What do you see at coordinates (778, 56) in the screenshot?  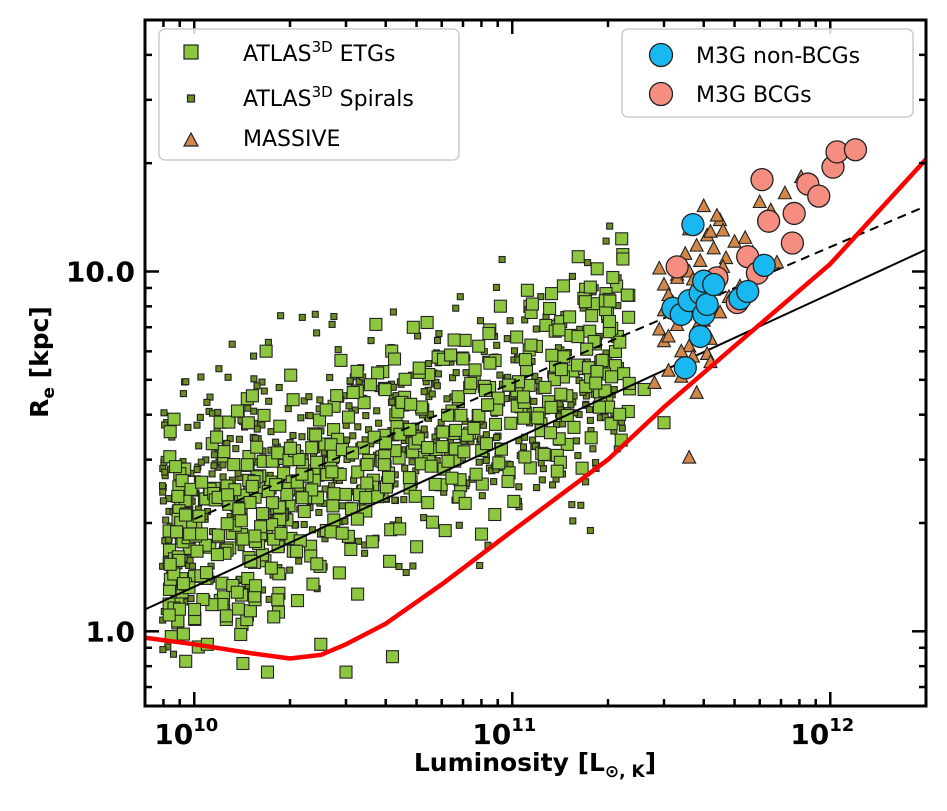 I see `legend-m3g-nonbcg-label: M3G non-BCGs` at bounding box center [778, 56].